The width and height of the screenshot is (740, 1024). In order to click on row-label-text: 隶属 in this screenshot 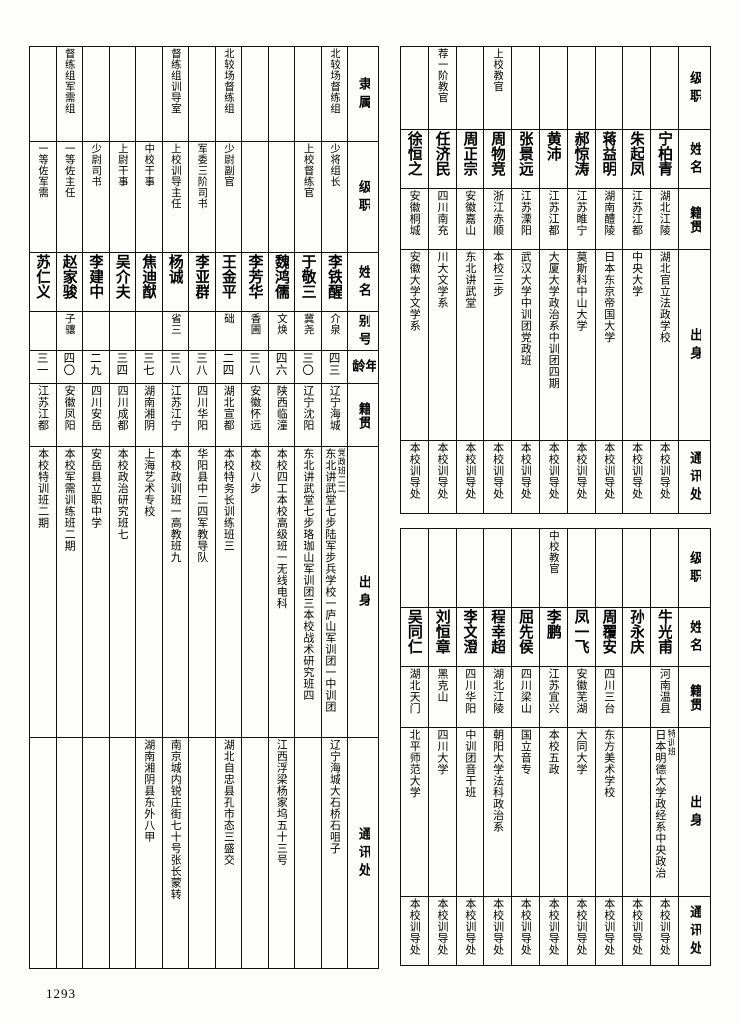, I will do `click(363, 94)`.